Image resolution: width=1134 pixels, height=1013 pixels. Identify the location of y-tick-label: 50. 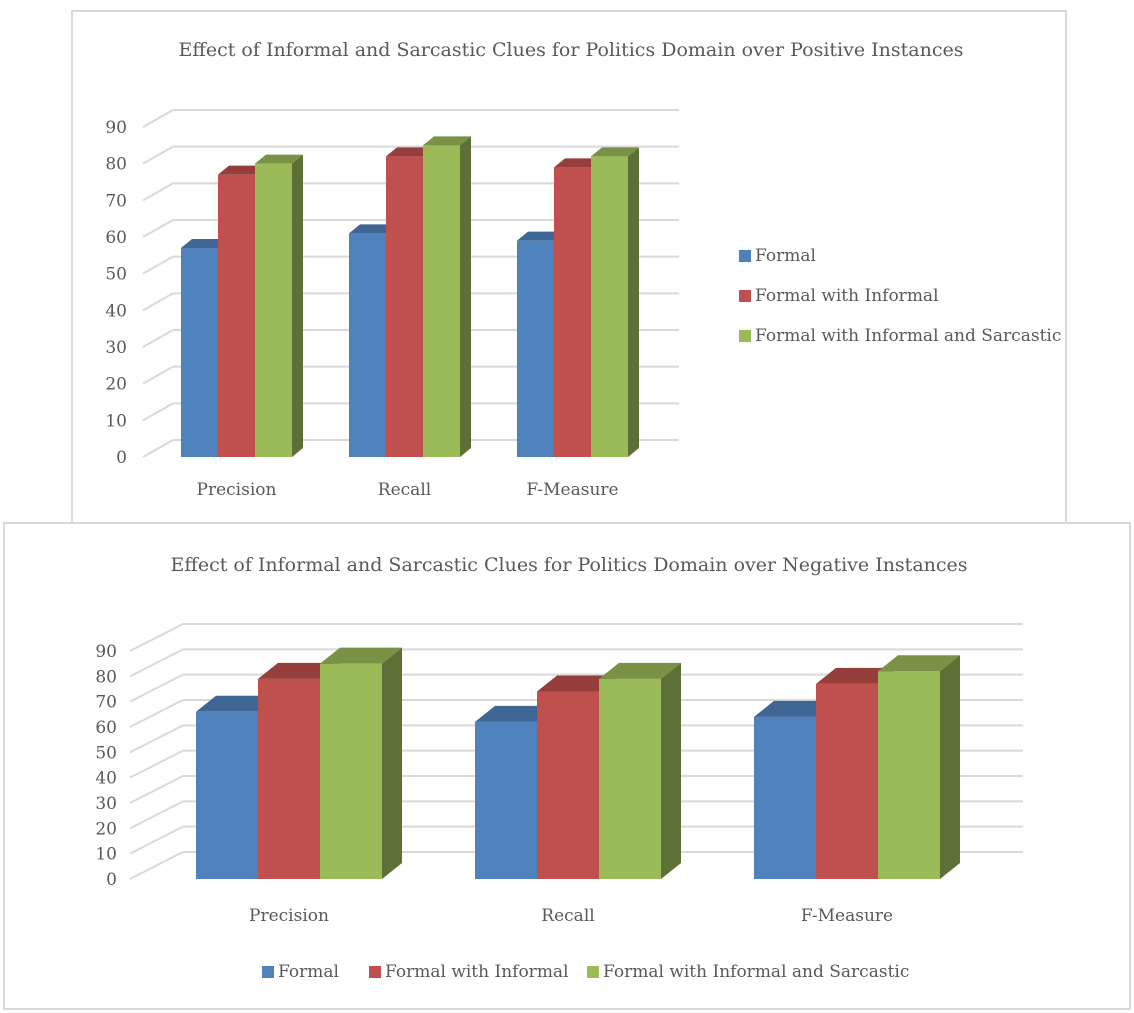
(106, 753).